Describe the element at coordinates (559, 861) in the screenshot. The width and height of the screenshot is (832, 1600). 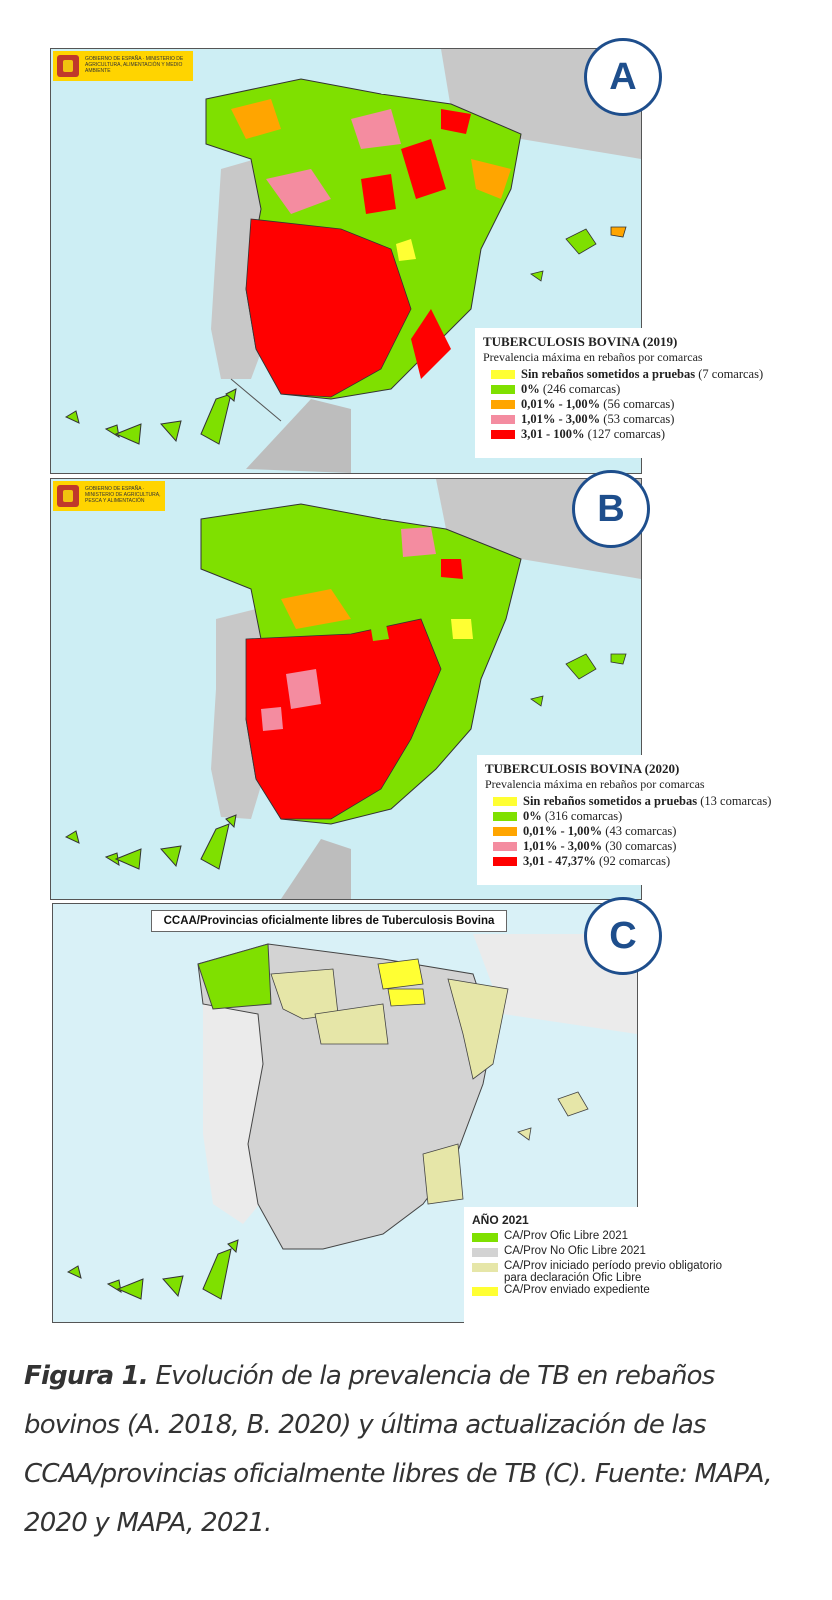
I see `legend-label: 3,01 - 47,37%` at that location.